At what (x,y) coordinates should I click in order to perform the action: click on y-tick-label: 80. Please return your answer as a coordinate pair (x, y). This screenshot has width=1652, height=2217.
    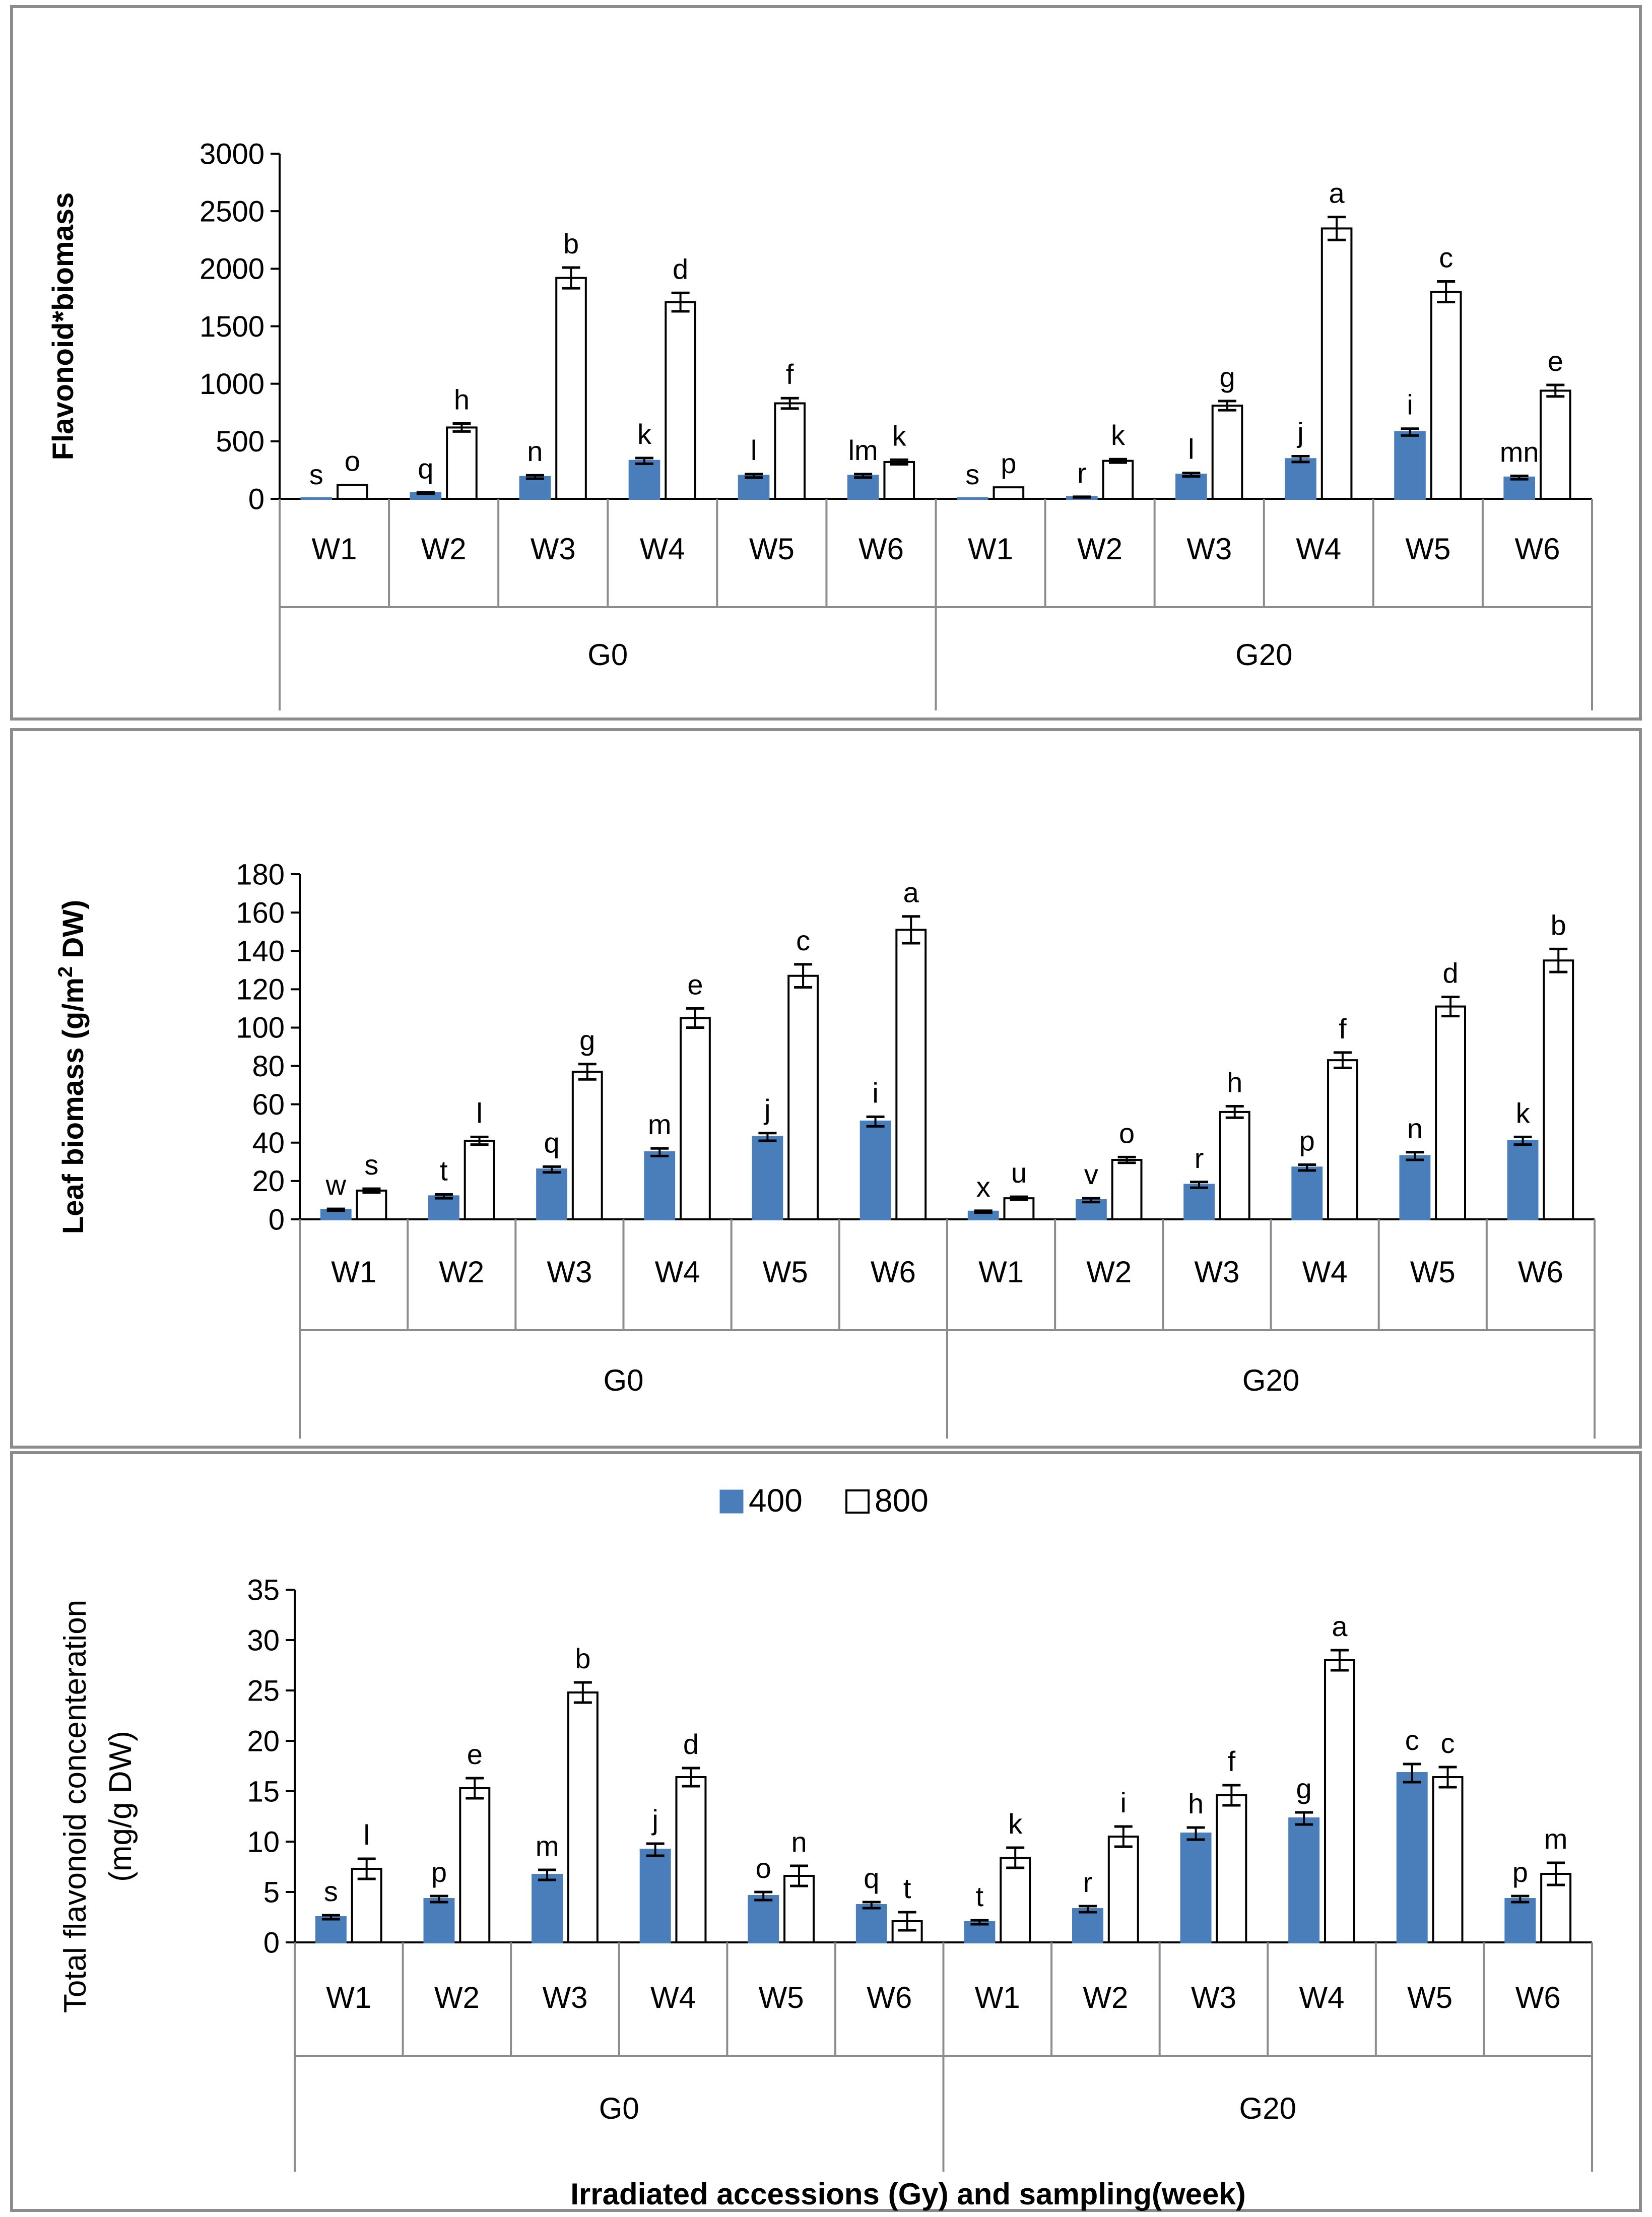
    Looking at the image, I should click on (269, 1067).